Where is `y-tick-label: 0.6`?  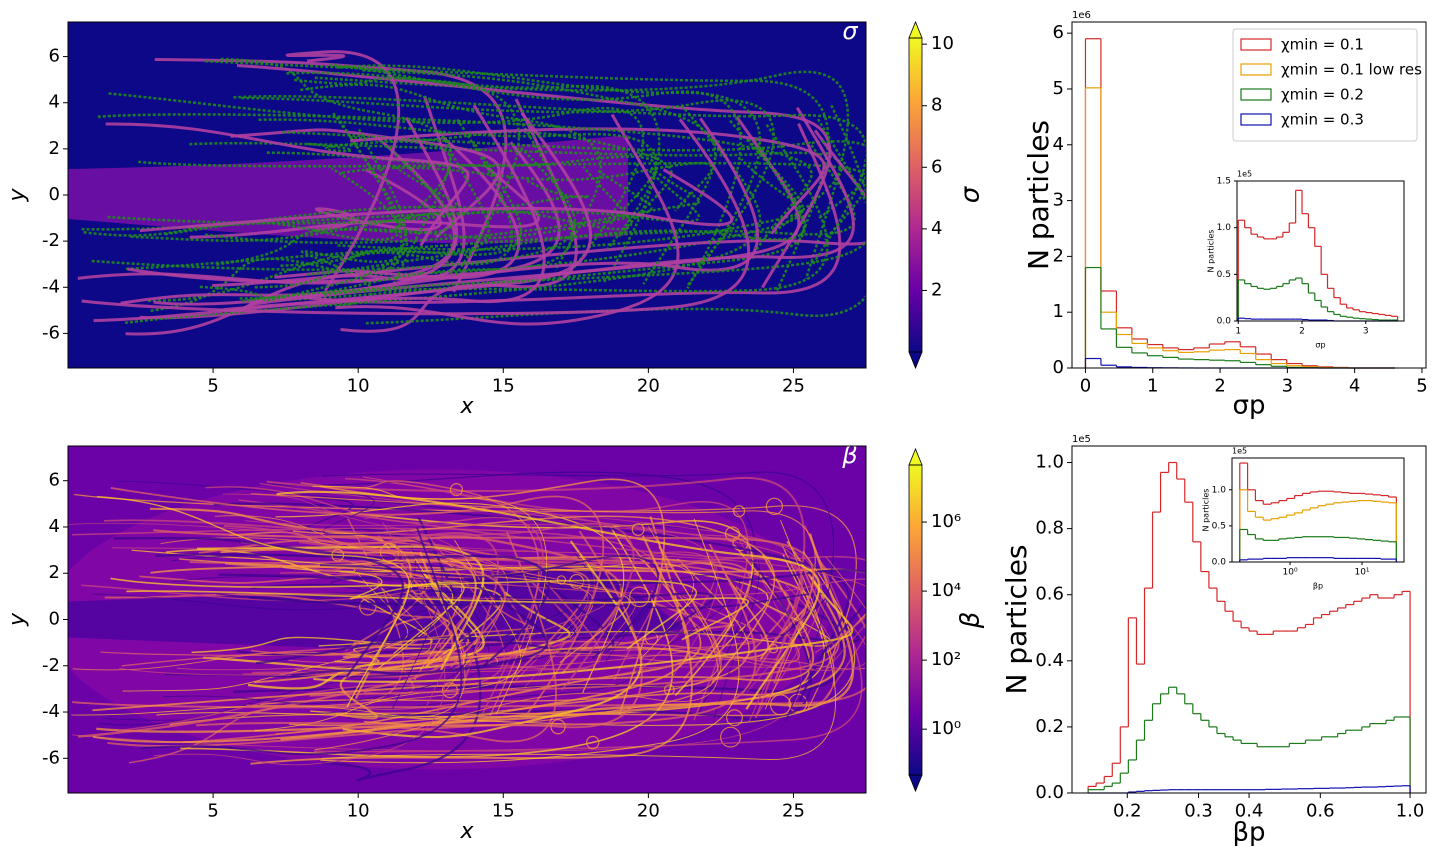 y-tick-label: 0.6 is located at coordinates (1049, 594).